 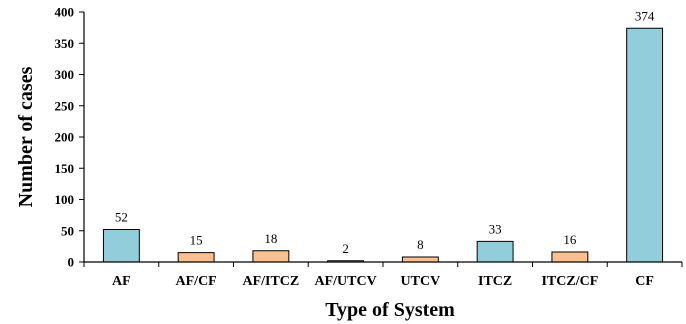 What do you see at coordinates (645, 15) in the screenshot?
I see `data-label: 374` at bounding box center [645, 15].